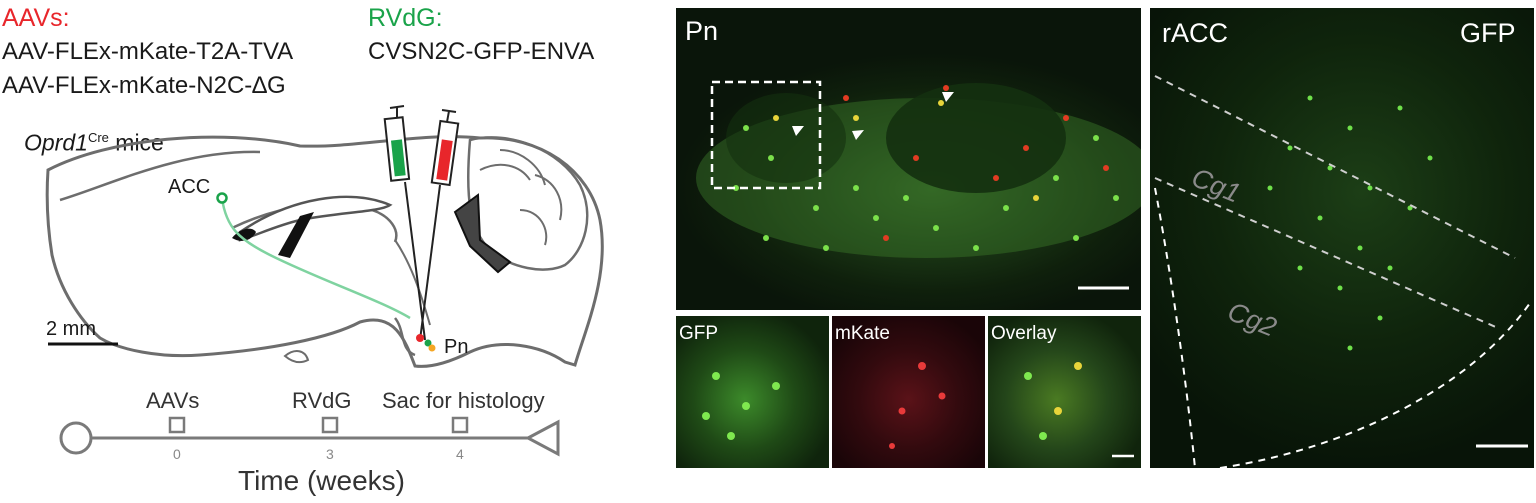  Describe the element at coordinates (741, 406) in the screenshot. I see `gfp-inset-image` at that location.